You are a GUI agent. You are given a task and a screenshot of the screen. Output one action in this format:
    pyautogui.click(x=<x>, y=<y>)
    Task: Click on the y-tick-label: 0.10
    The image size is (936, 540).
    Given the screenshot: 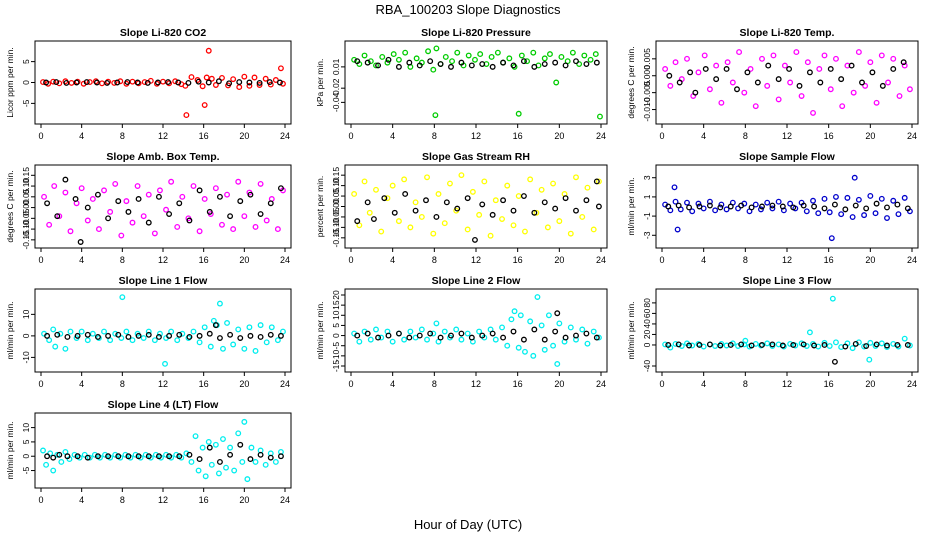 What is the action you would take?
    pyautogui.click(x=26, y=186)
    